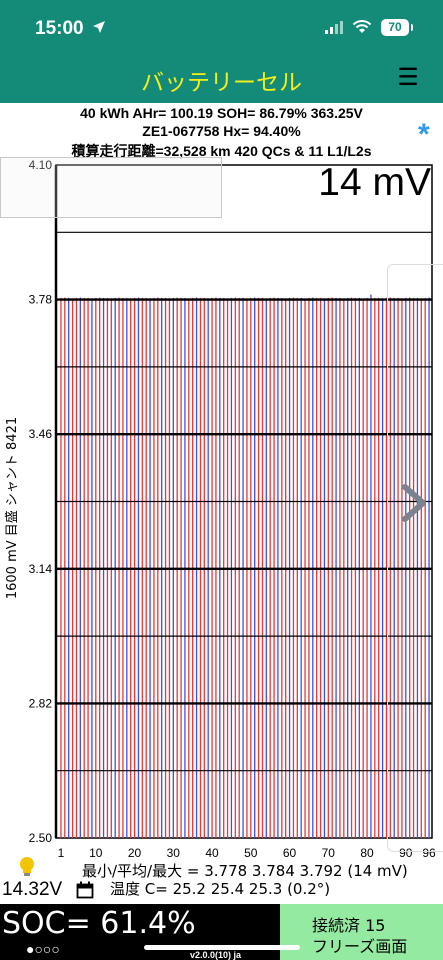 Image resolution: width=443 pixels, height=960 pixels. I want to click on lightbulb-icon, so click(27, 867).